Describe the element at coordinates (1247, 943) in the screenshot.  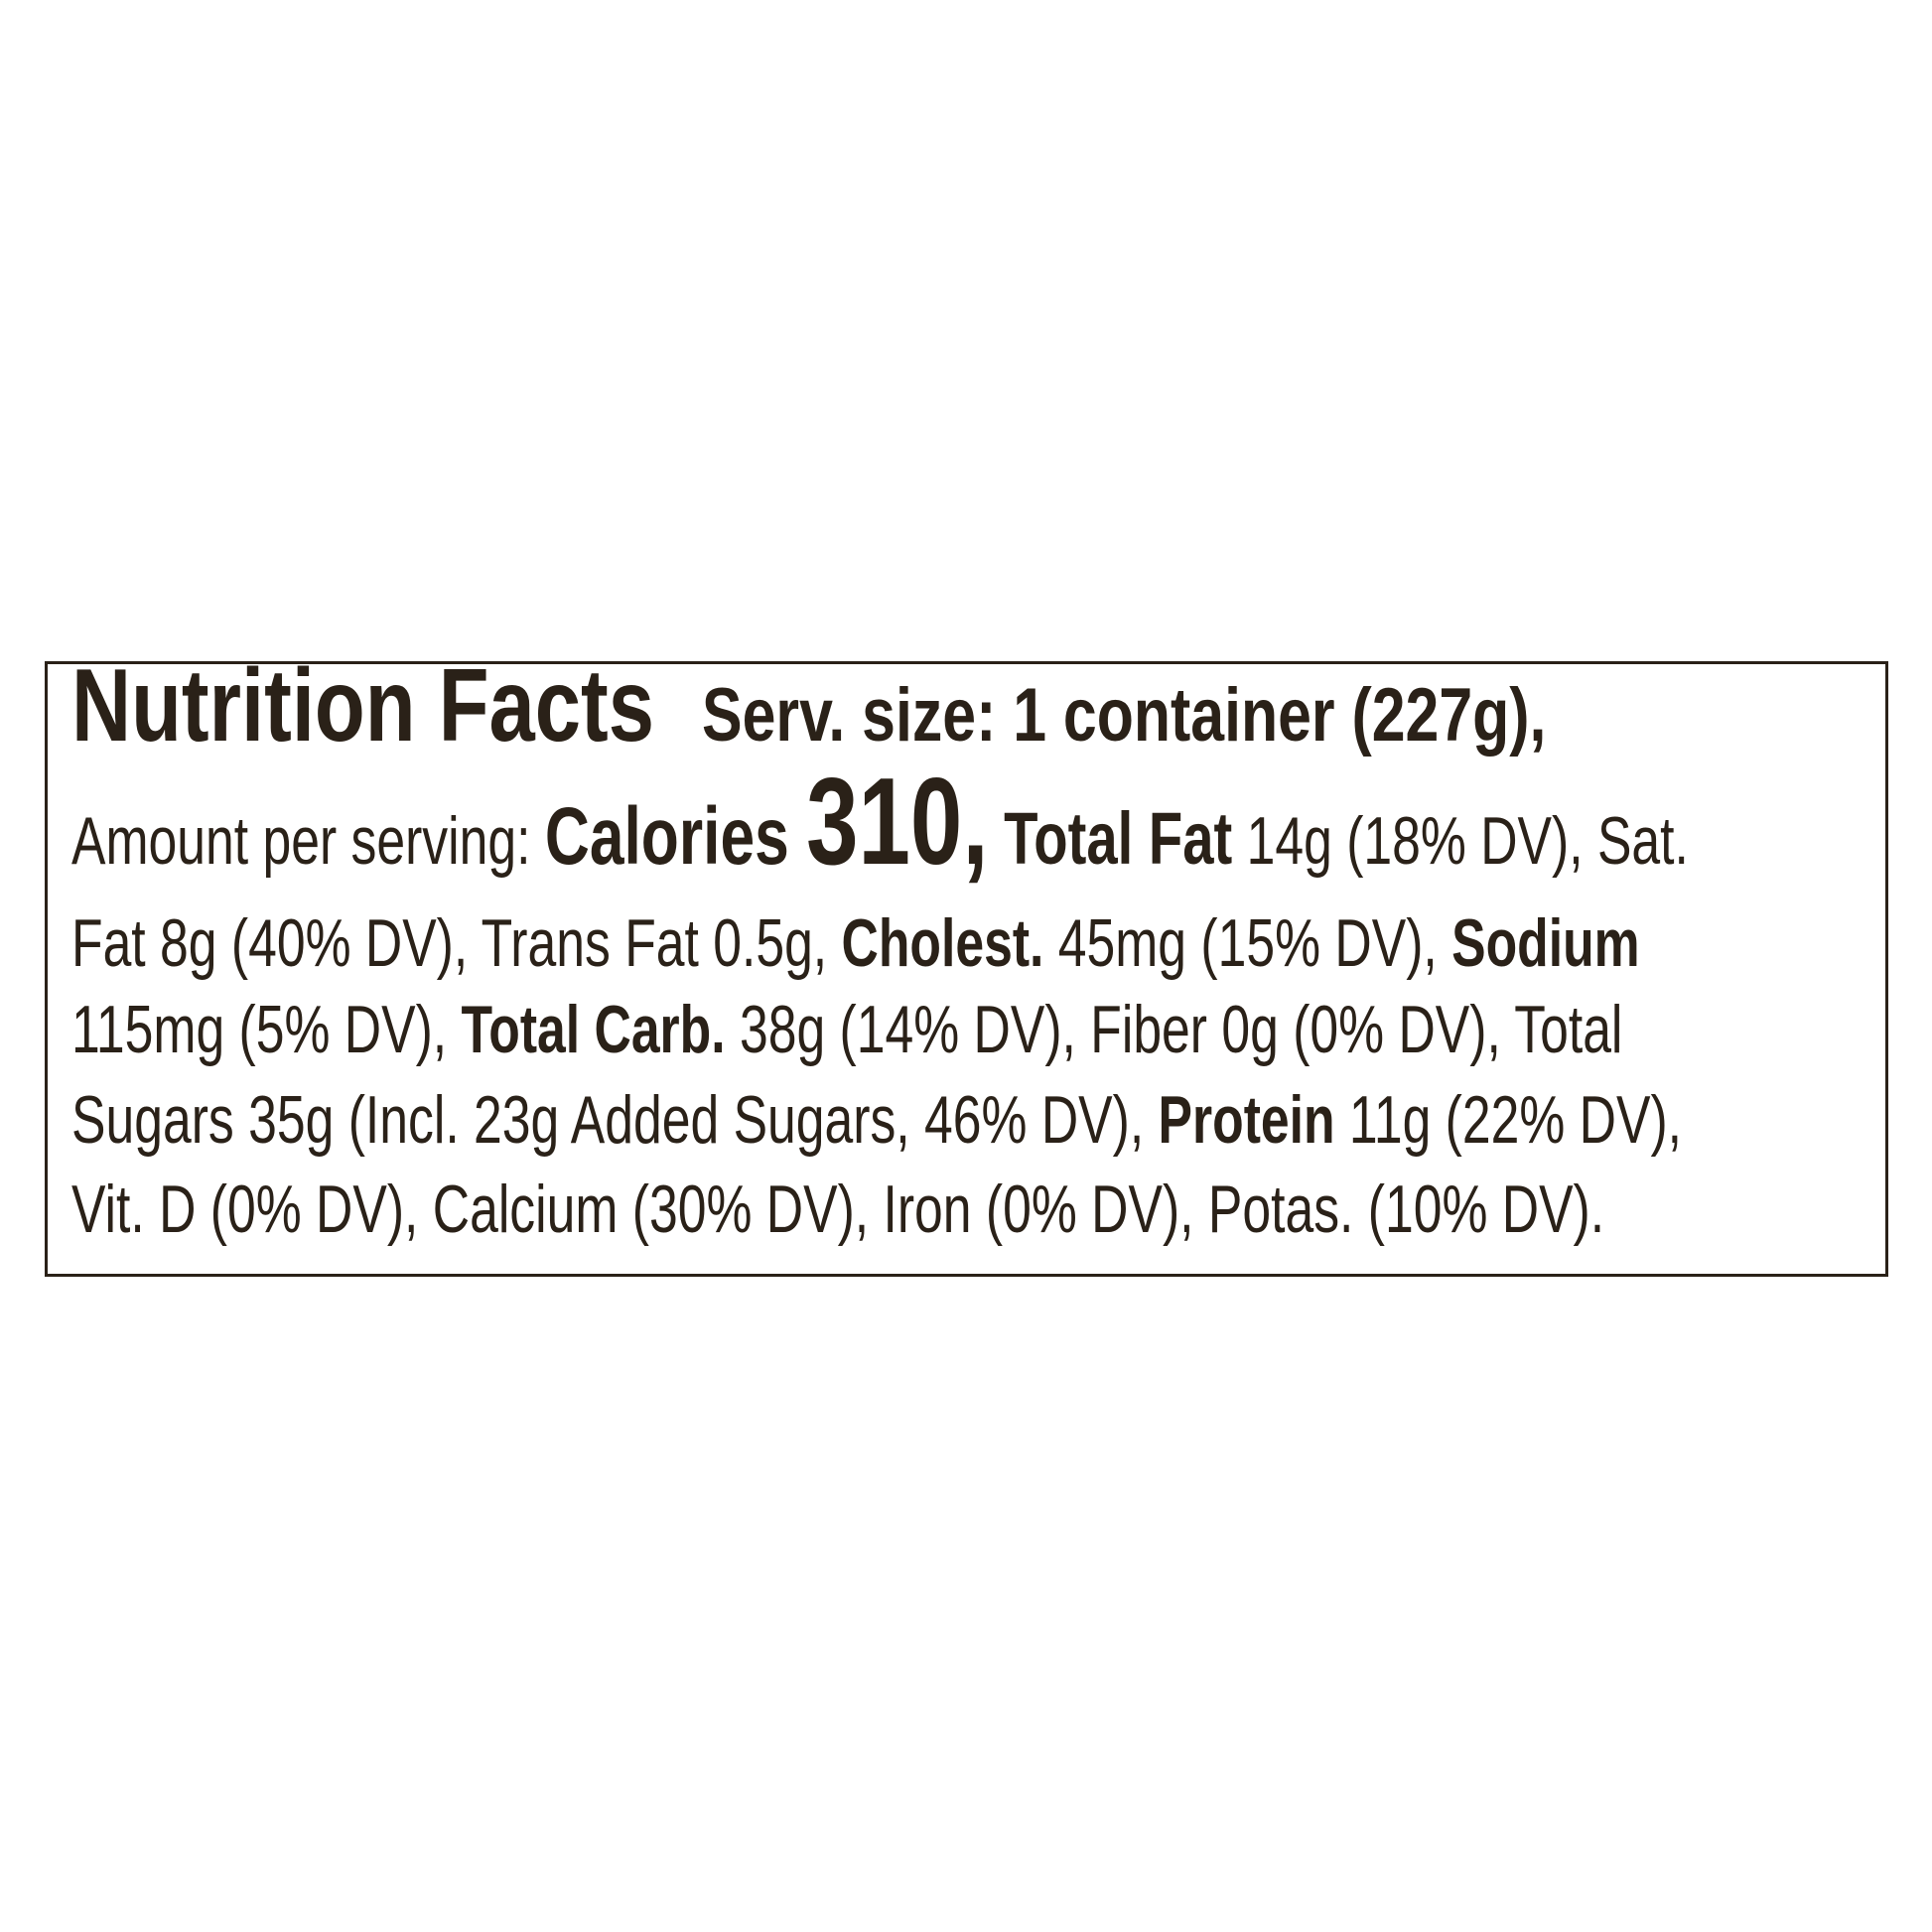
I see `cholest-value: 45mg (15% DV),` at that location.